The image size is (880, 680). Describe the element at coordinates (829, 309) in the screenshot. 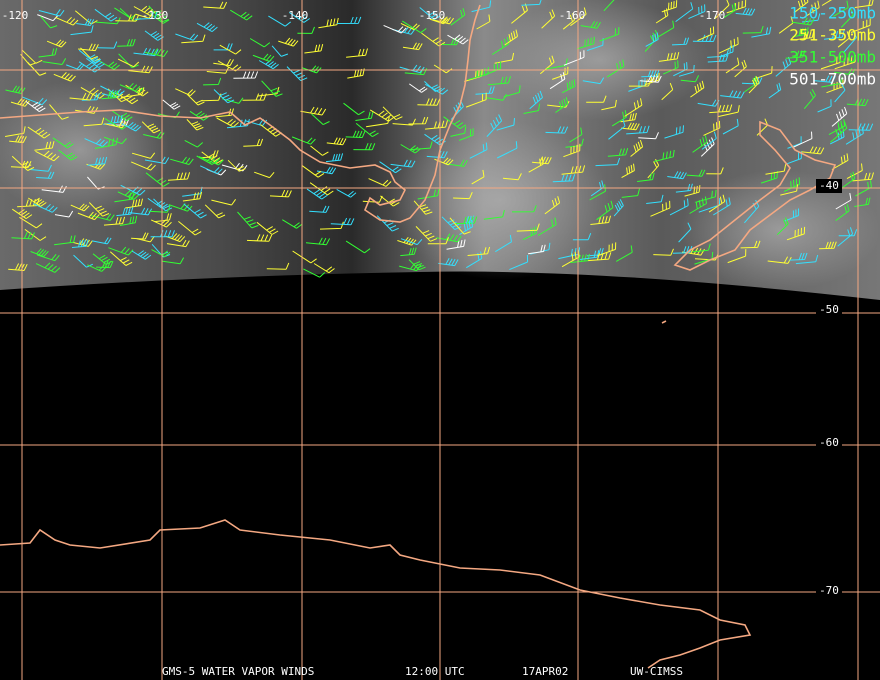

I see `latitude-label: -50` at that location.